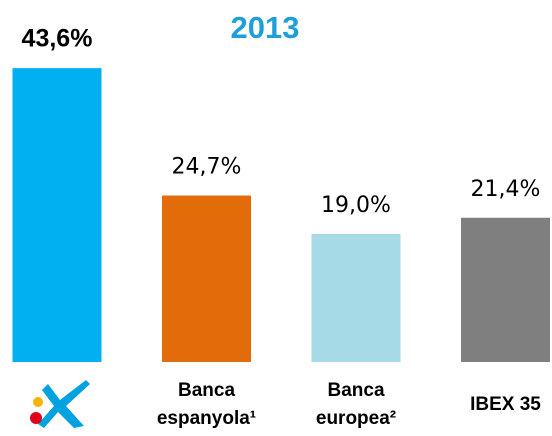 The image size is (552, 436). I want to click on value-label: 24,7%, so click(207, 167).